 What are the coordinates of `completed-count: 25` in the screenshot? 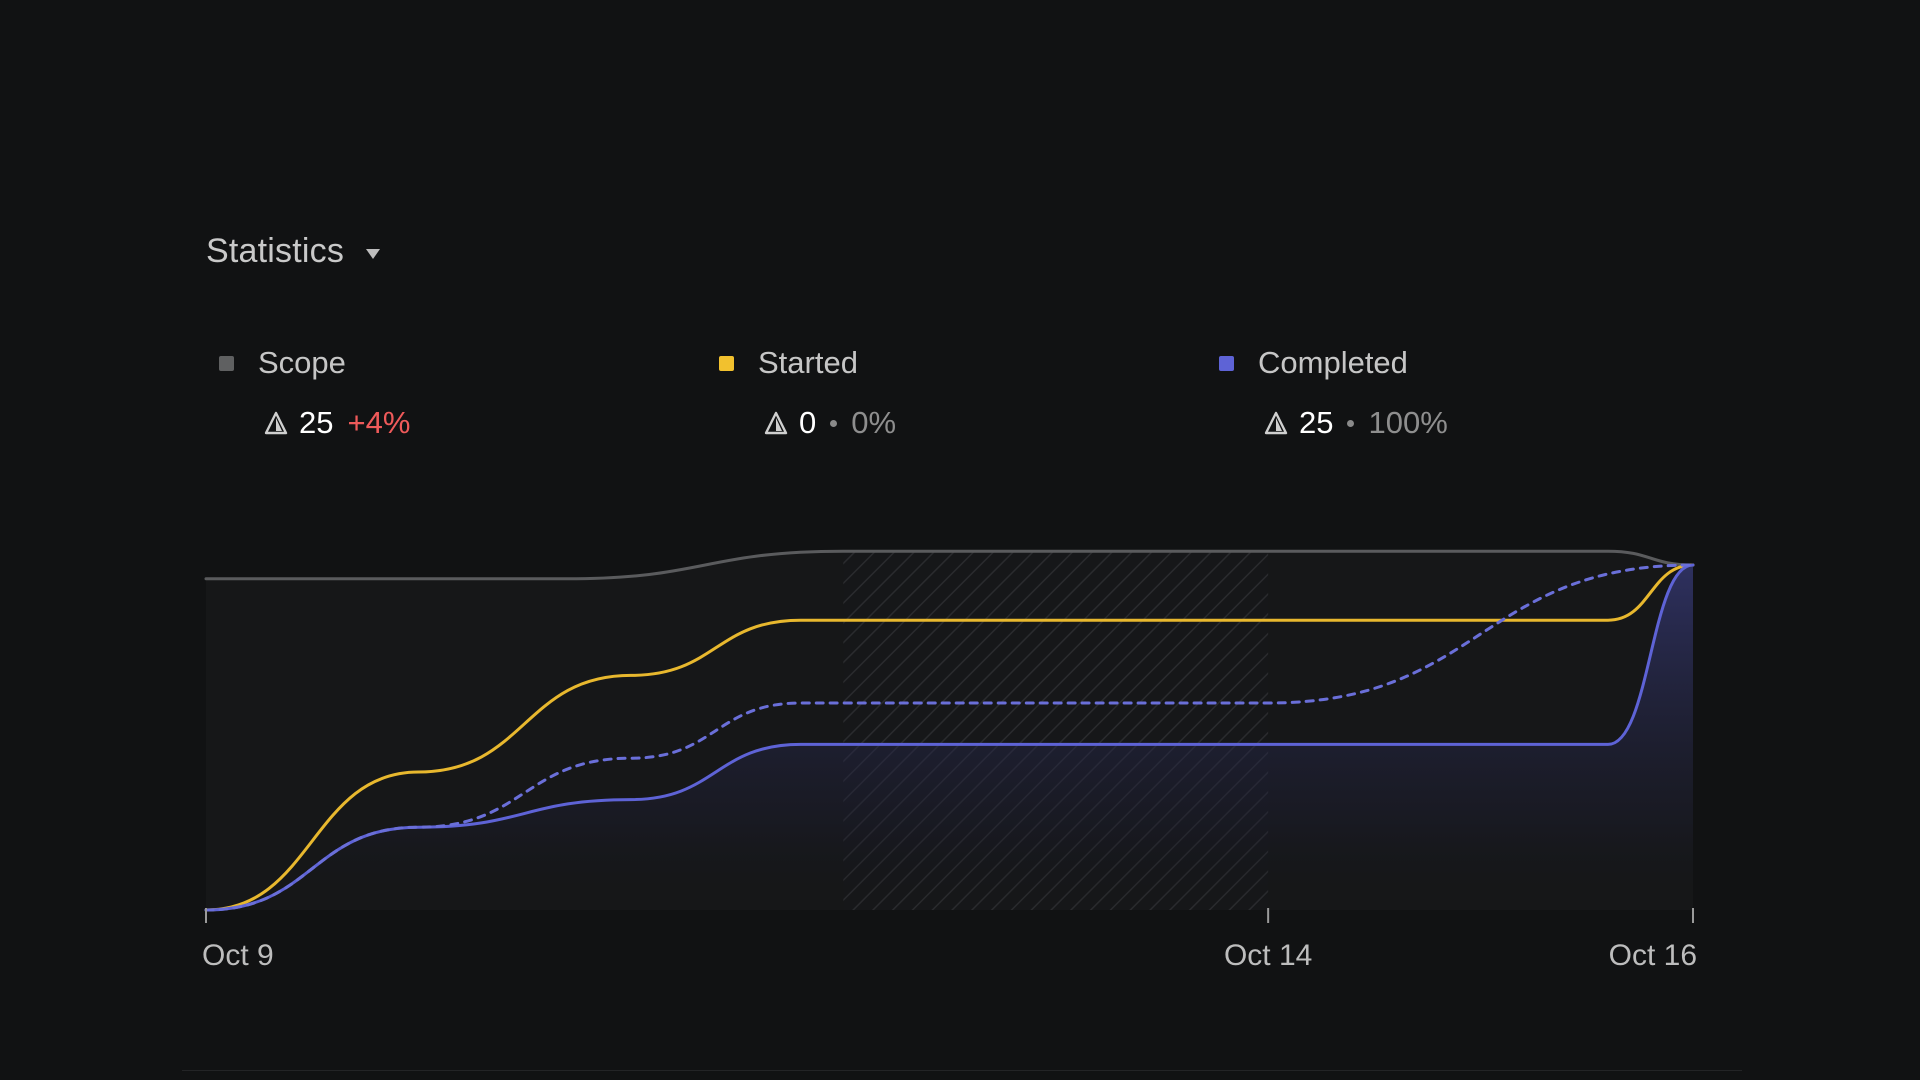 It's located at (1316, 422).